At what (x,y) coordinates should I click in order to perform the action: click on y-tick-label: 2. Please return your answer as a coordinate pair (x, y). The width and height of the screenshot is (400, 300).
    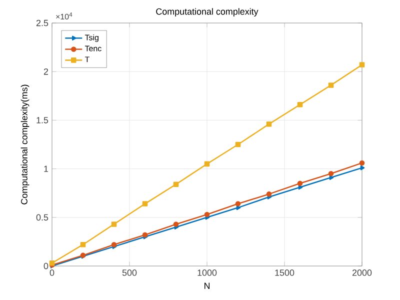
    Looking at the image, I should click on (46, 71).